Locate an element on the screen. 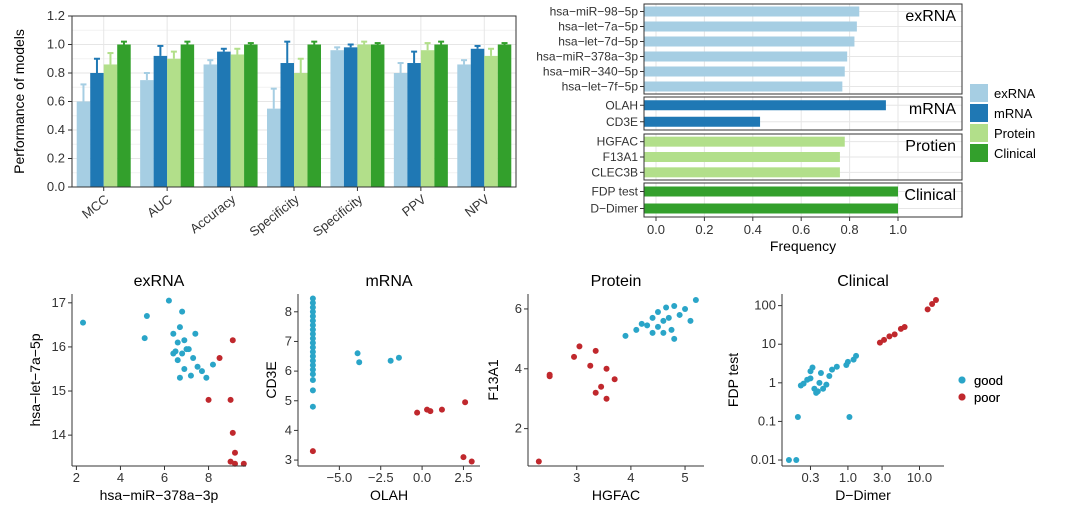  panel-title: Protein is located at coordinates (616, 281).